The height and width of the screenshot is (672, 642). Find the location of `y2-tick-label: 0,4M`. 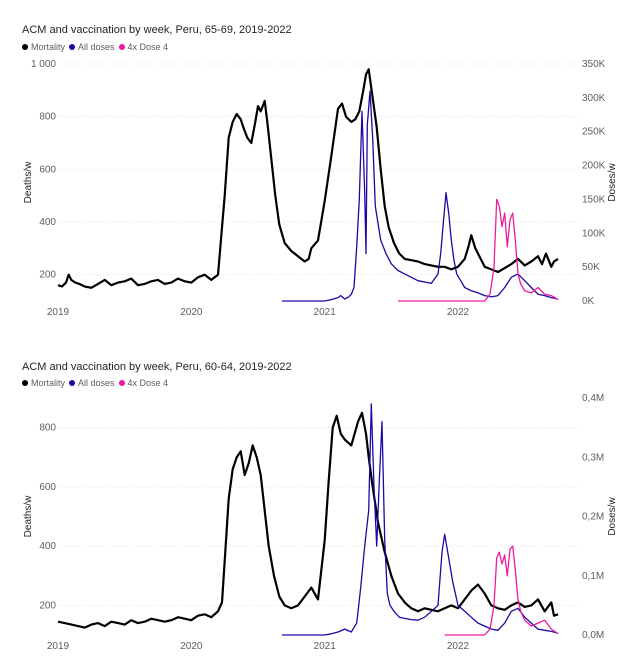

y2-tick-label: 0,4M is located at coordinates (593, 398).